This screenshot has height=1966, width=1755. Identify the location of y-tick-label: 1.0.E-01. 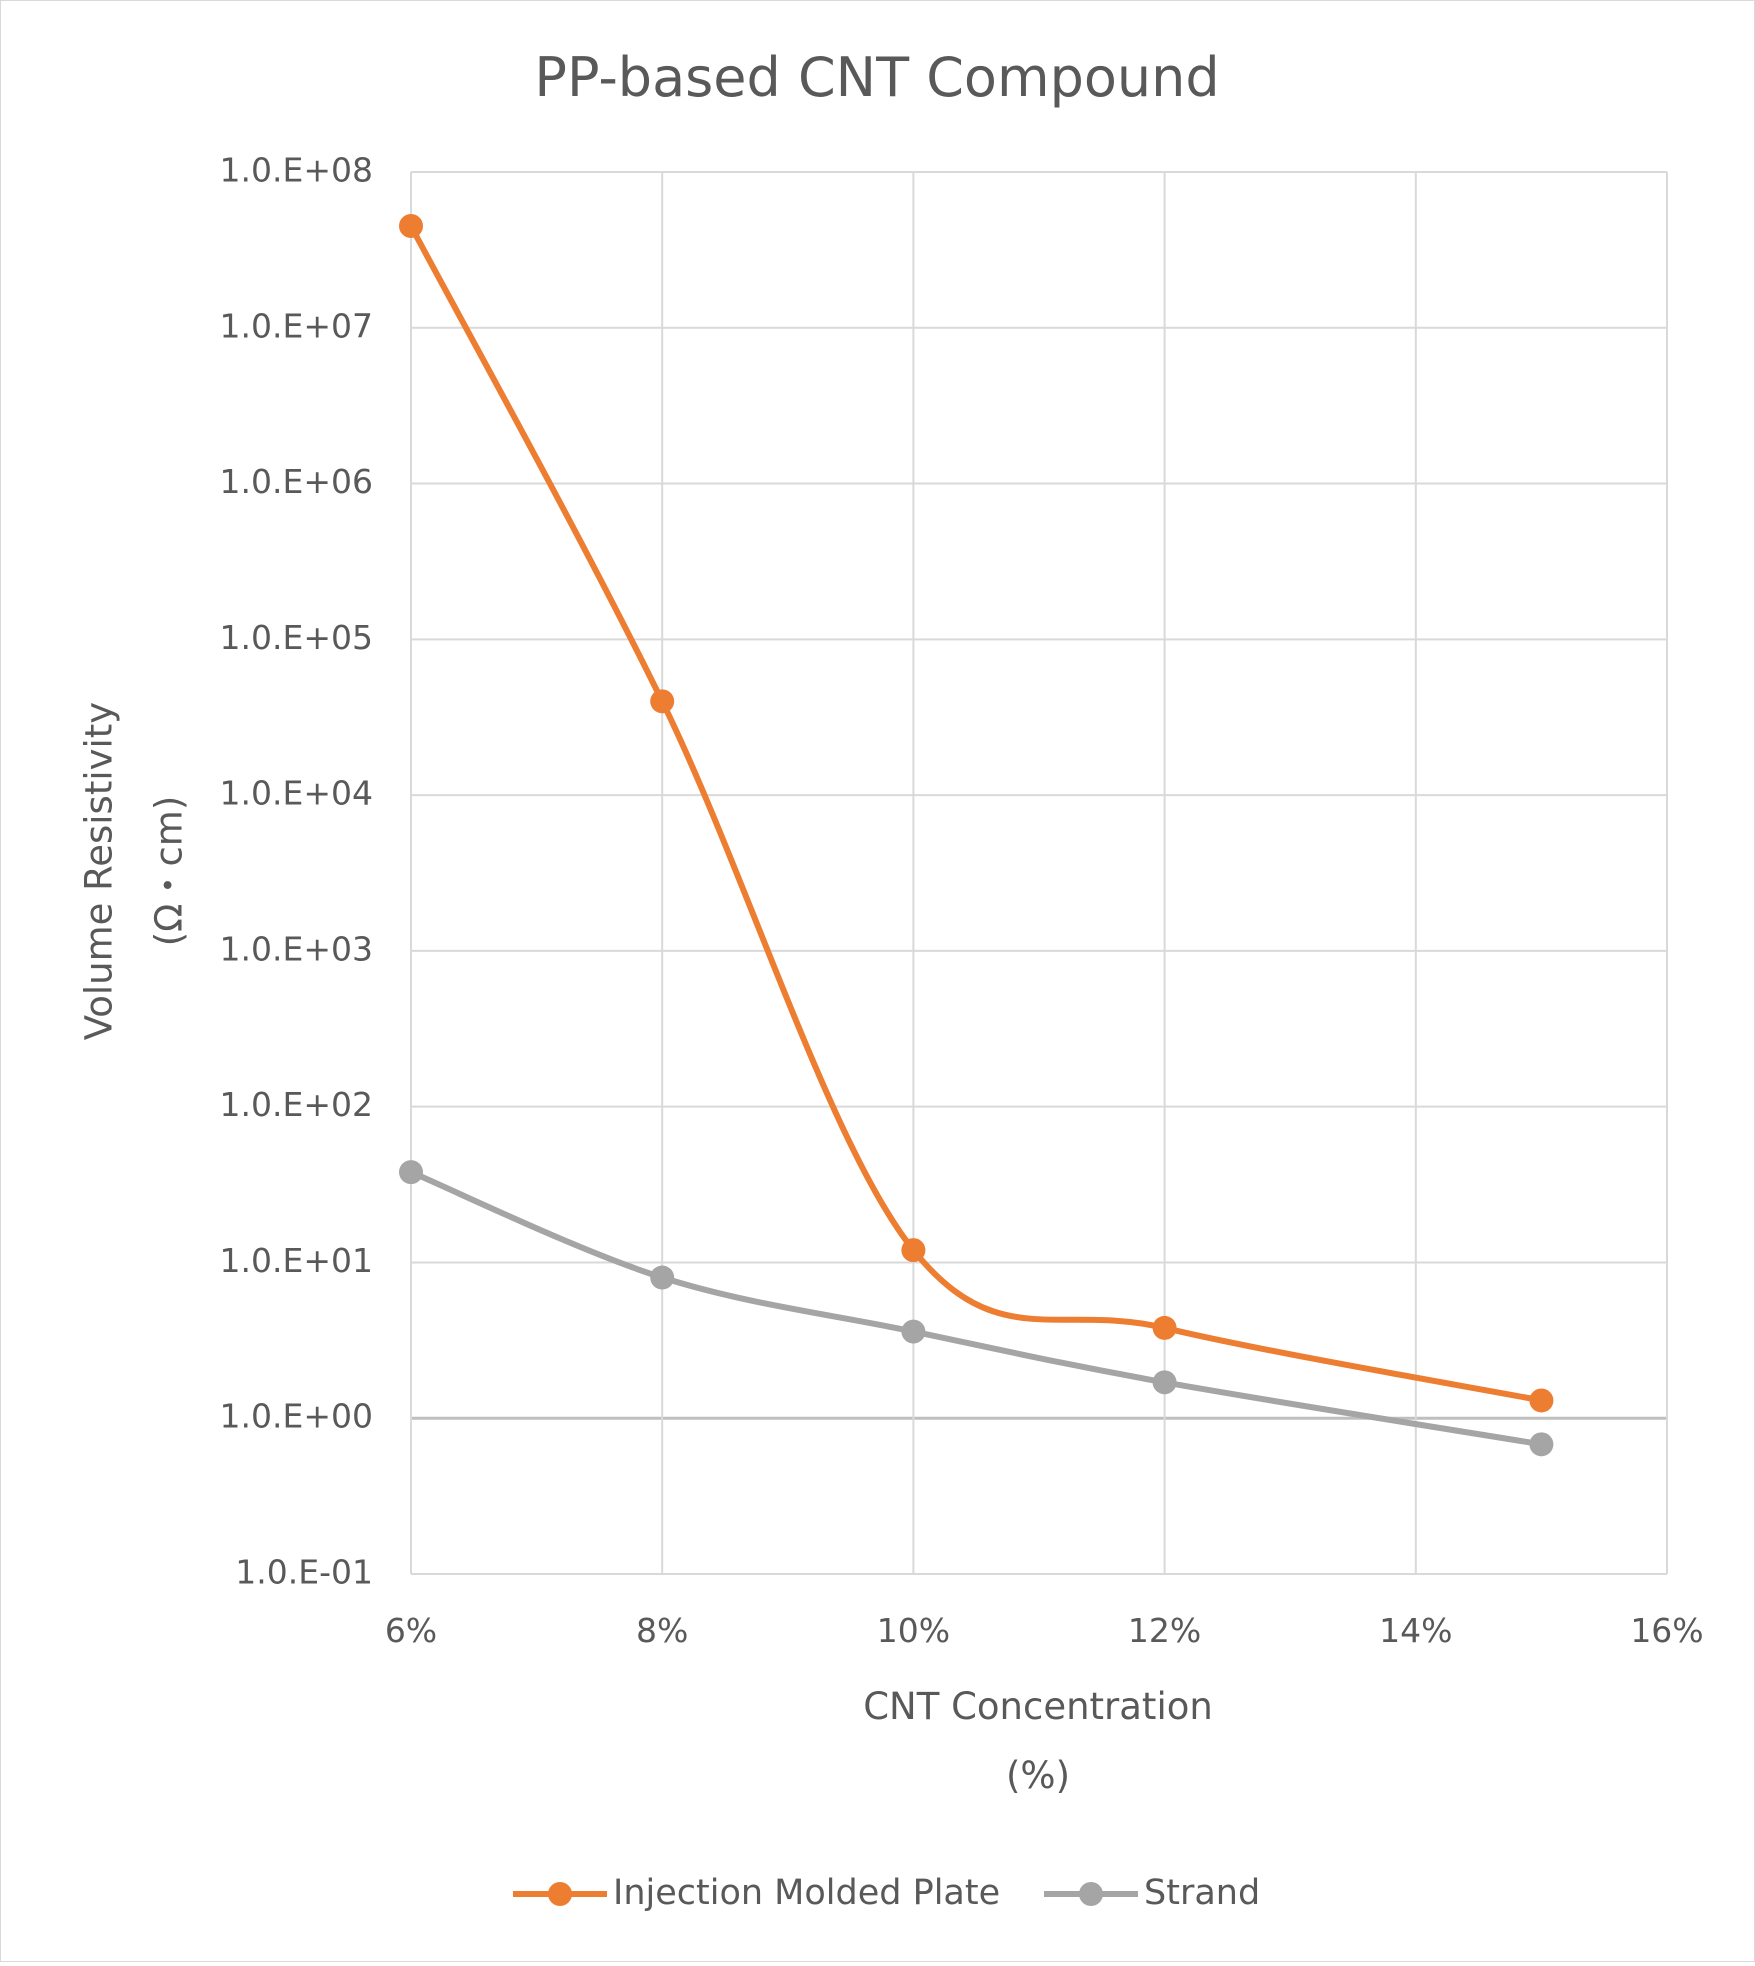
(304, 1572).